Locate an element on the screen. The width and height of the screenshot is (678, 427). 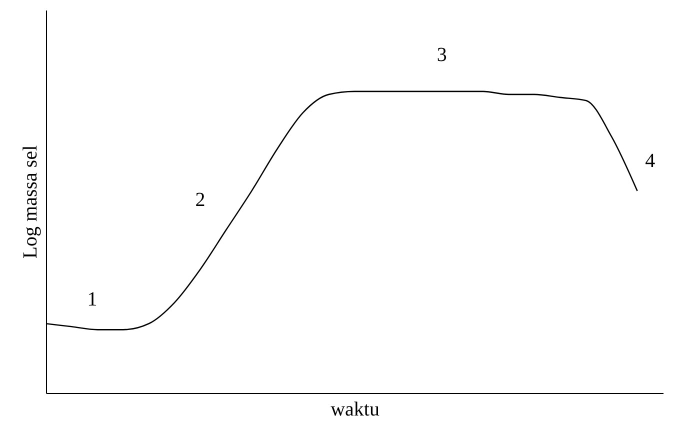
x-axis-title: waktu is located at coordinates (355, 409).